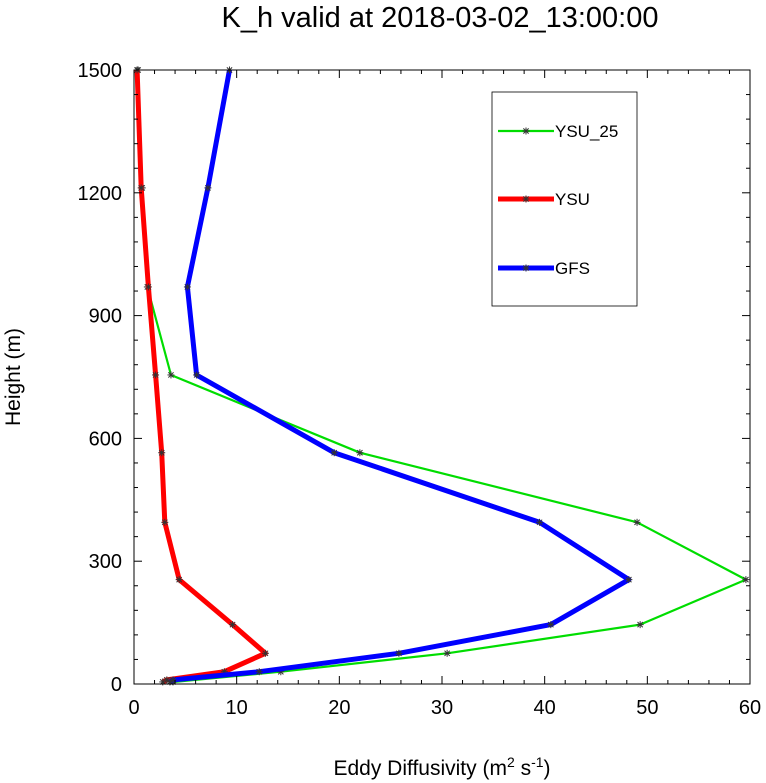 The width and height of the screenshot is (766, 783). I want to click on legend: YSU_25 YSU GFS, so click(564, 199).